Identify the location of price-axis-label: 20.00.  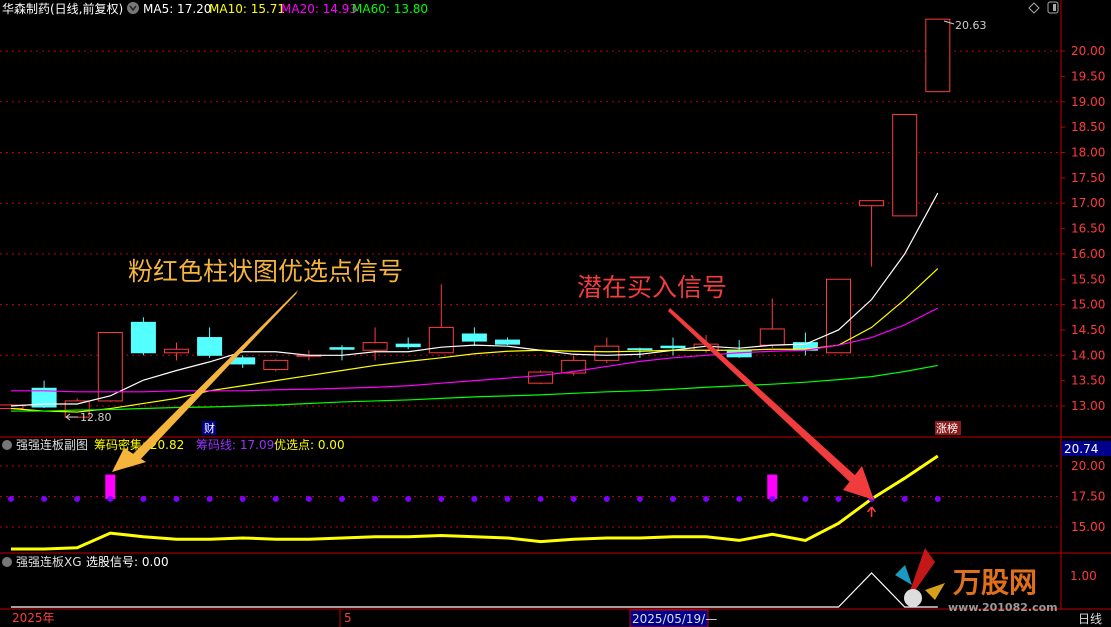
(1088, 51).